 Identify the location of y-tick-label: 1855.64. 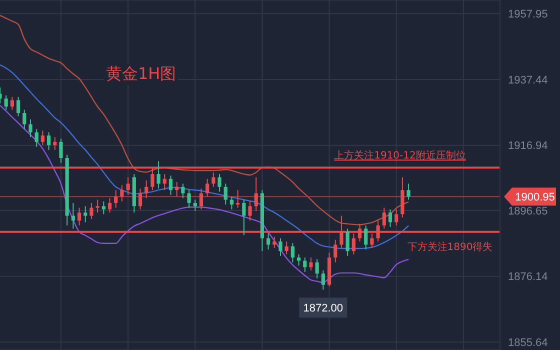
(528, 343).